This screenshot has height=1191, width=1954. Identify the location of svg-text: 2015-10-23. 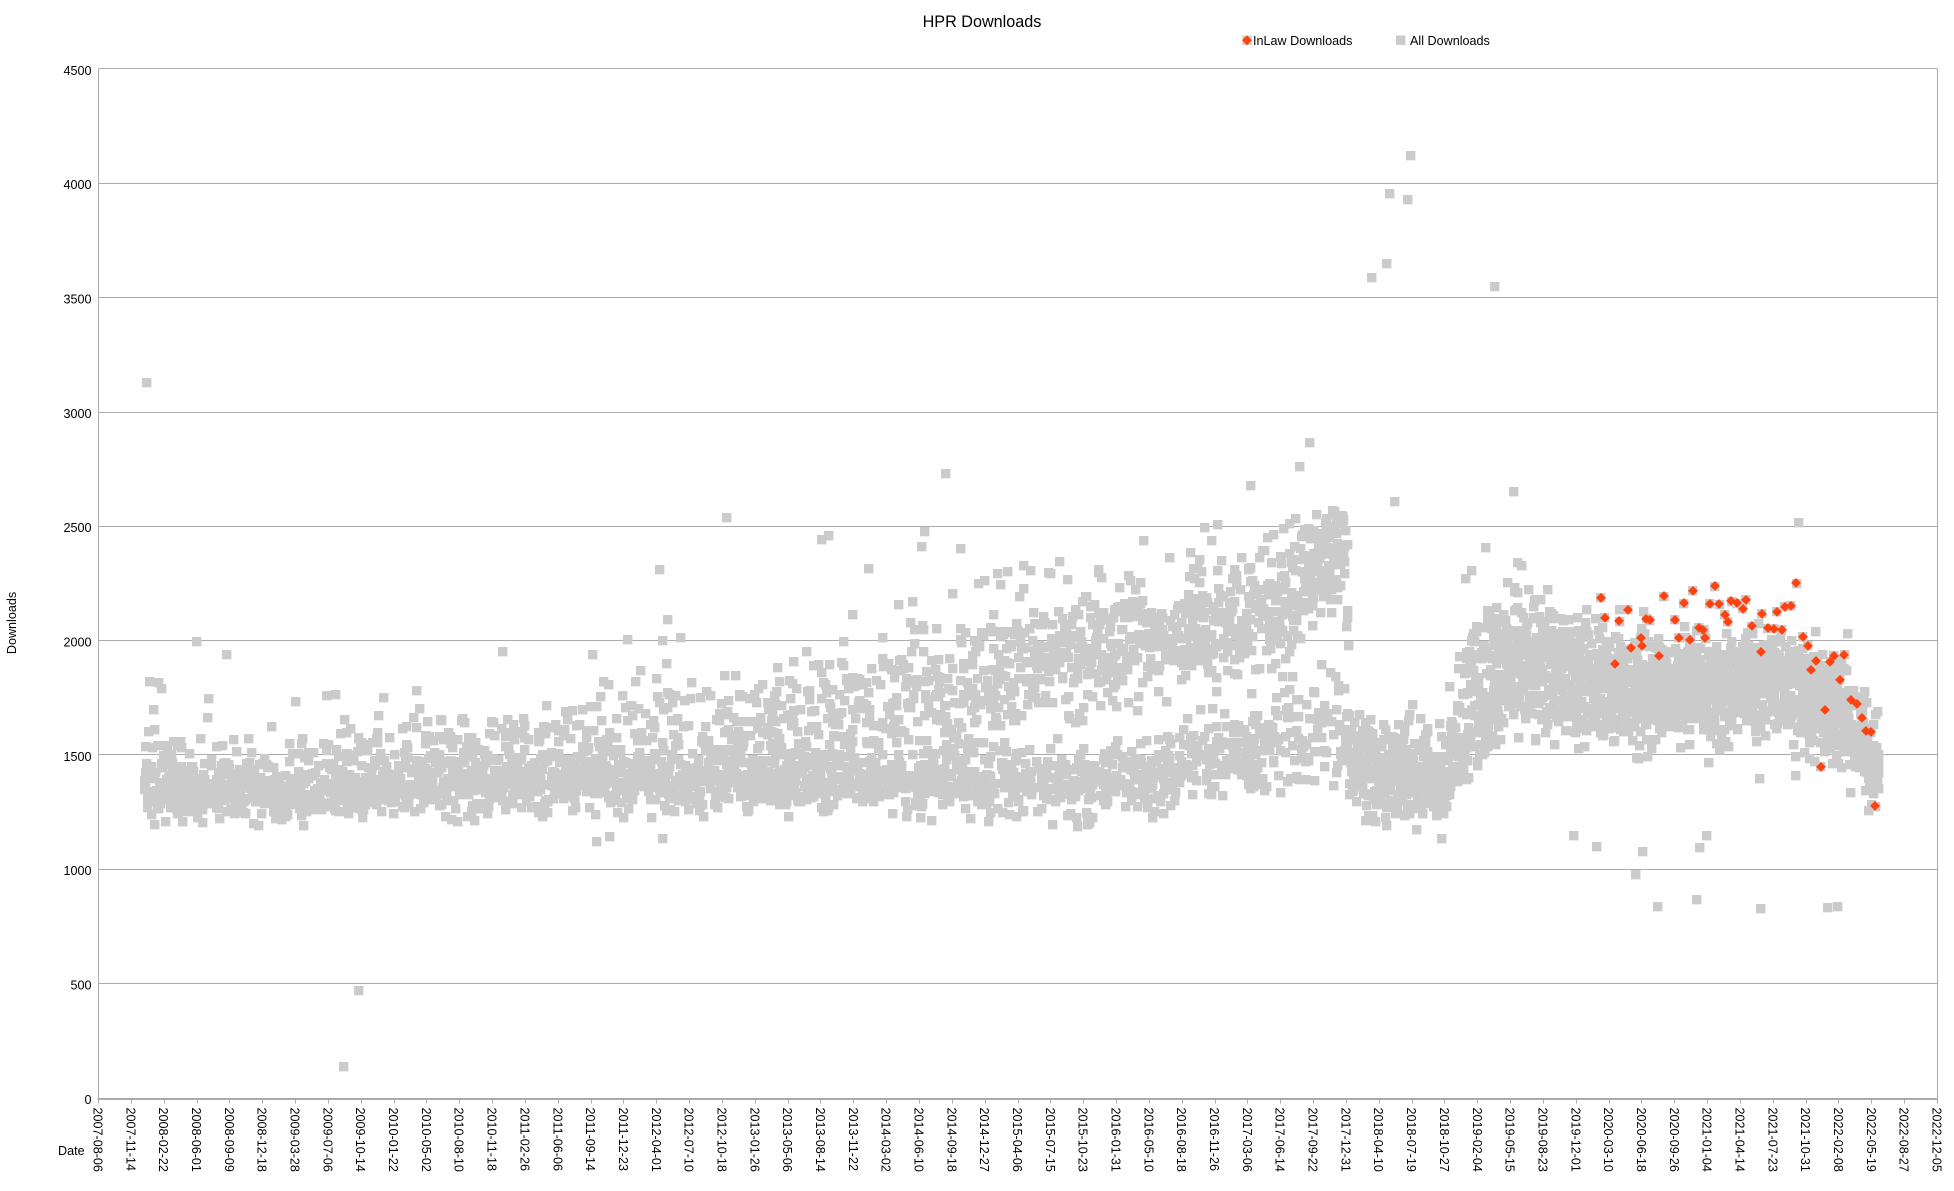
(1083, 1140).